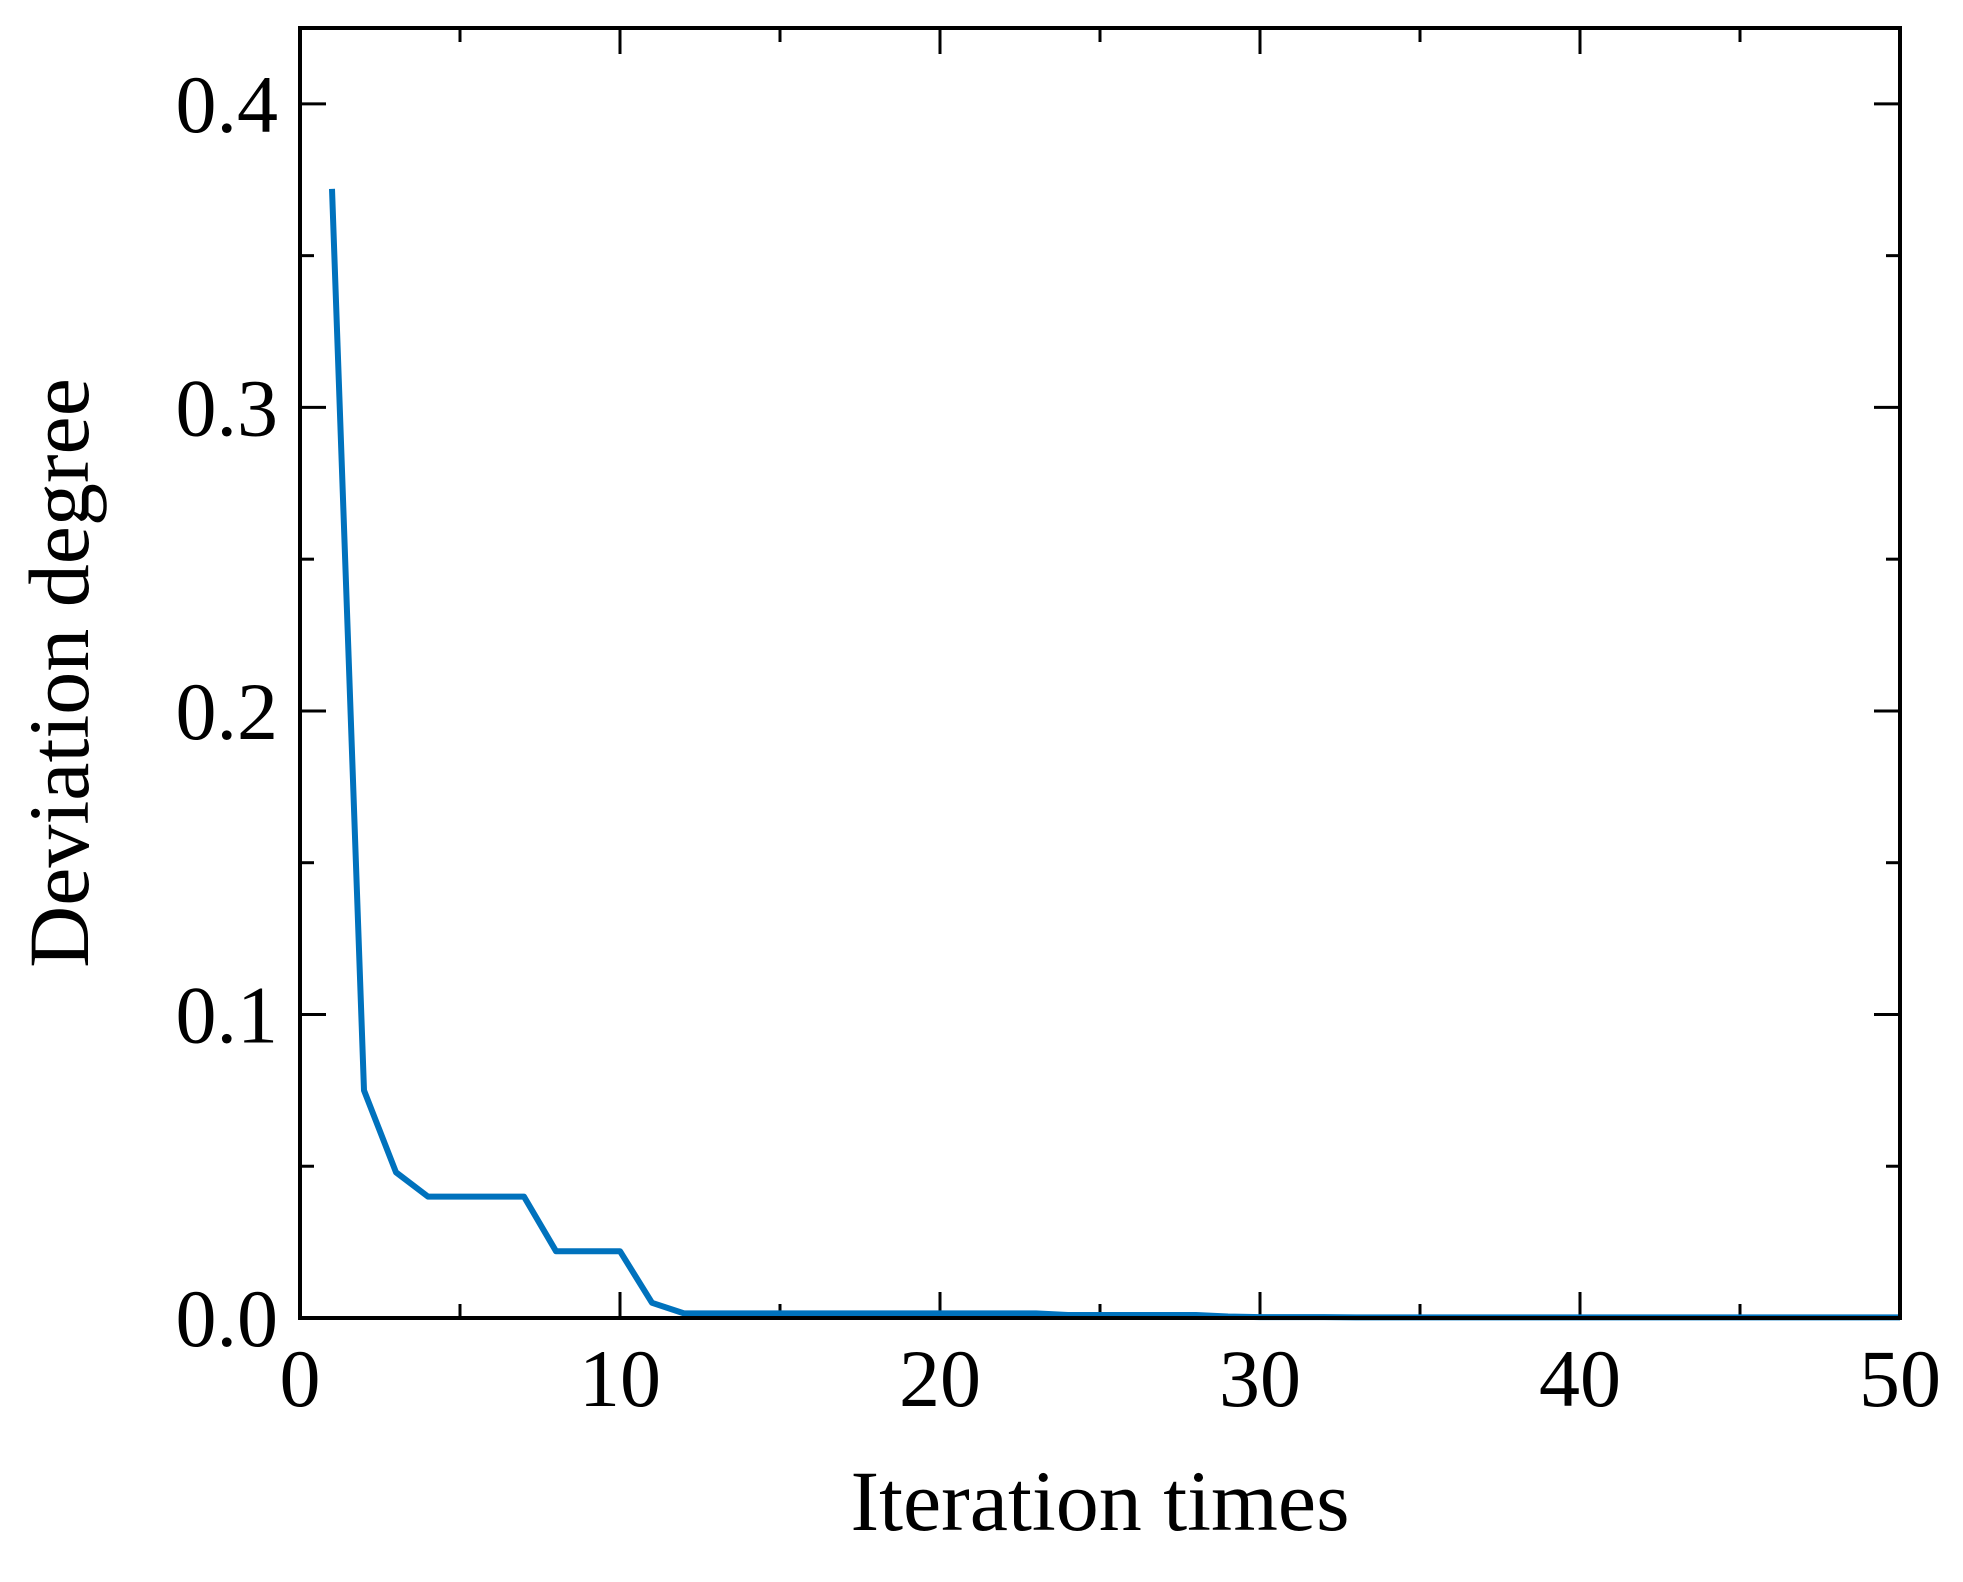 The image size is (1963, 1582). I want to click on x-tick-label: 10, so click(620, 1378).